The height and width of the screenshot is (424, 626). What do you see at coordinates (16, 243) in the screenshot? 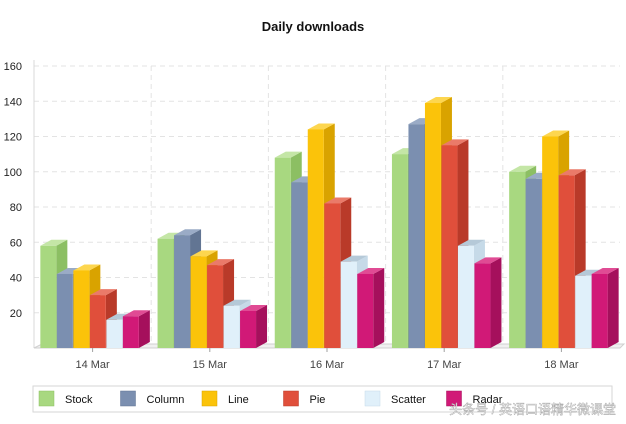
I see `y-tick-label: 60` at bounding box center [16, 243].